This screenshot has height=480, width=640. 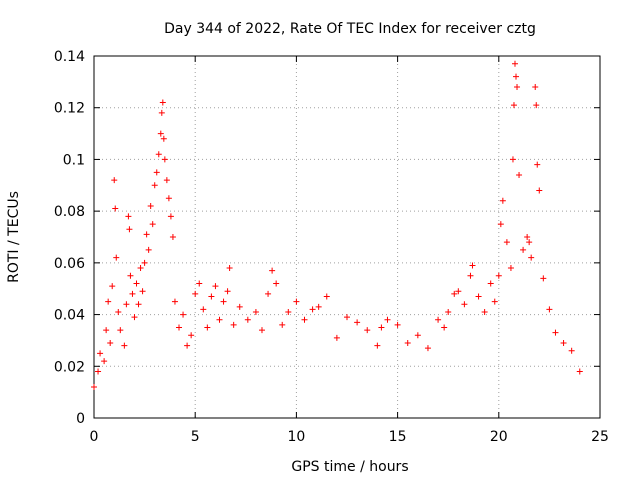 I want to click on x-tick-label: 5, so click(x=195, y=437).